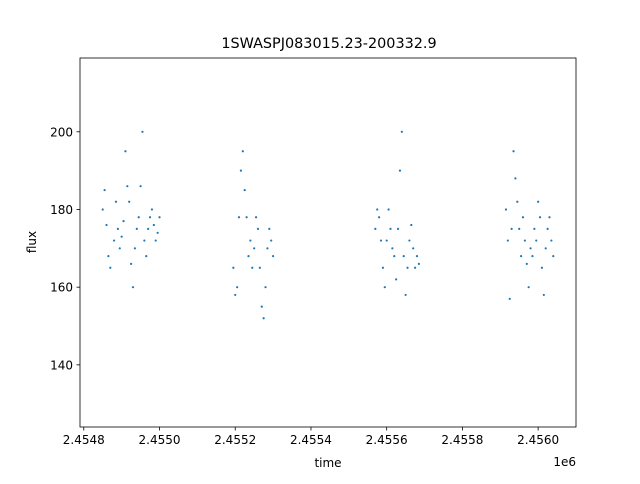  Describe the element at coordinates (32, 242) in the screenshot. I see `y-axis-label: flux` at that location.